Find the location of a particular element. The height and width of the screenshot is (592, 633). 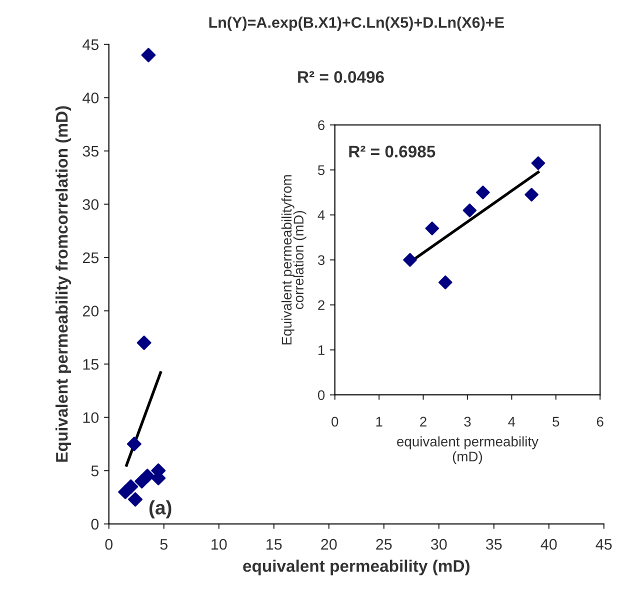

x-tick-label: 3 is located at coordinates (467, 421).